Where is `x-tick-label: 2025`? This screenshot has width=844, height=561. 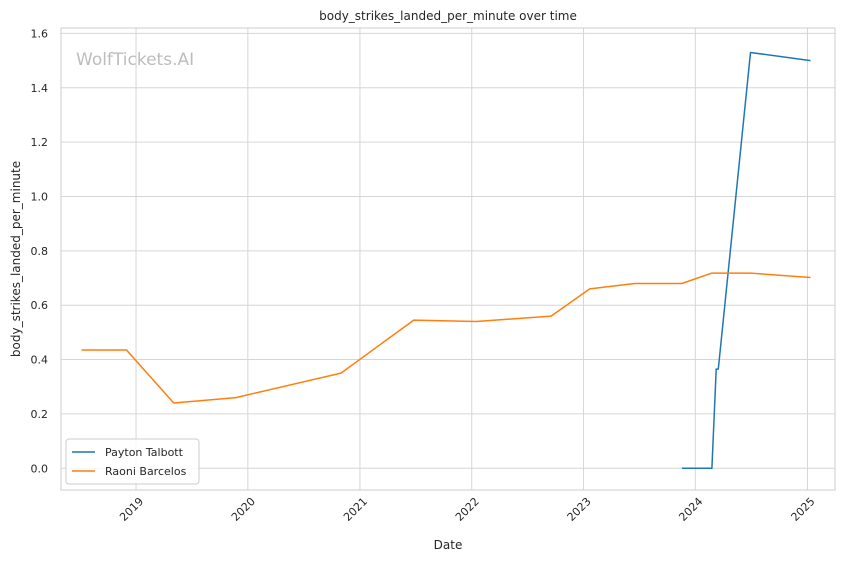
x-tick-label: 2025 is located at coordinates (803, 509).